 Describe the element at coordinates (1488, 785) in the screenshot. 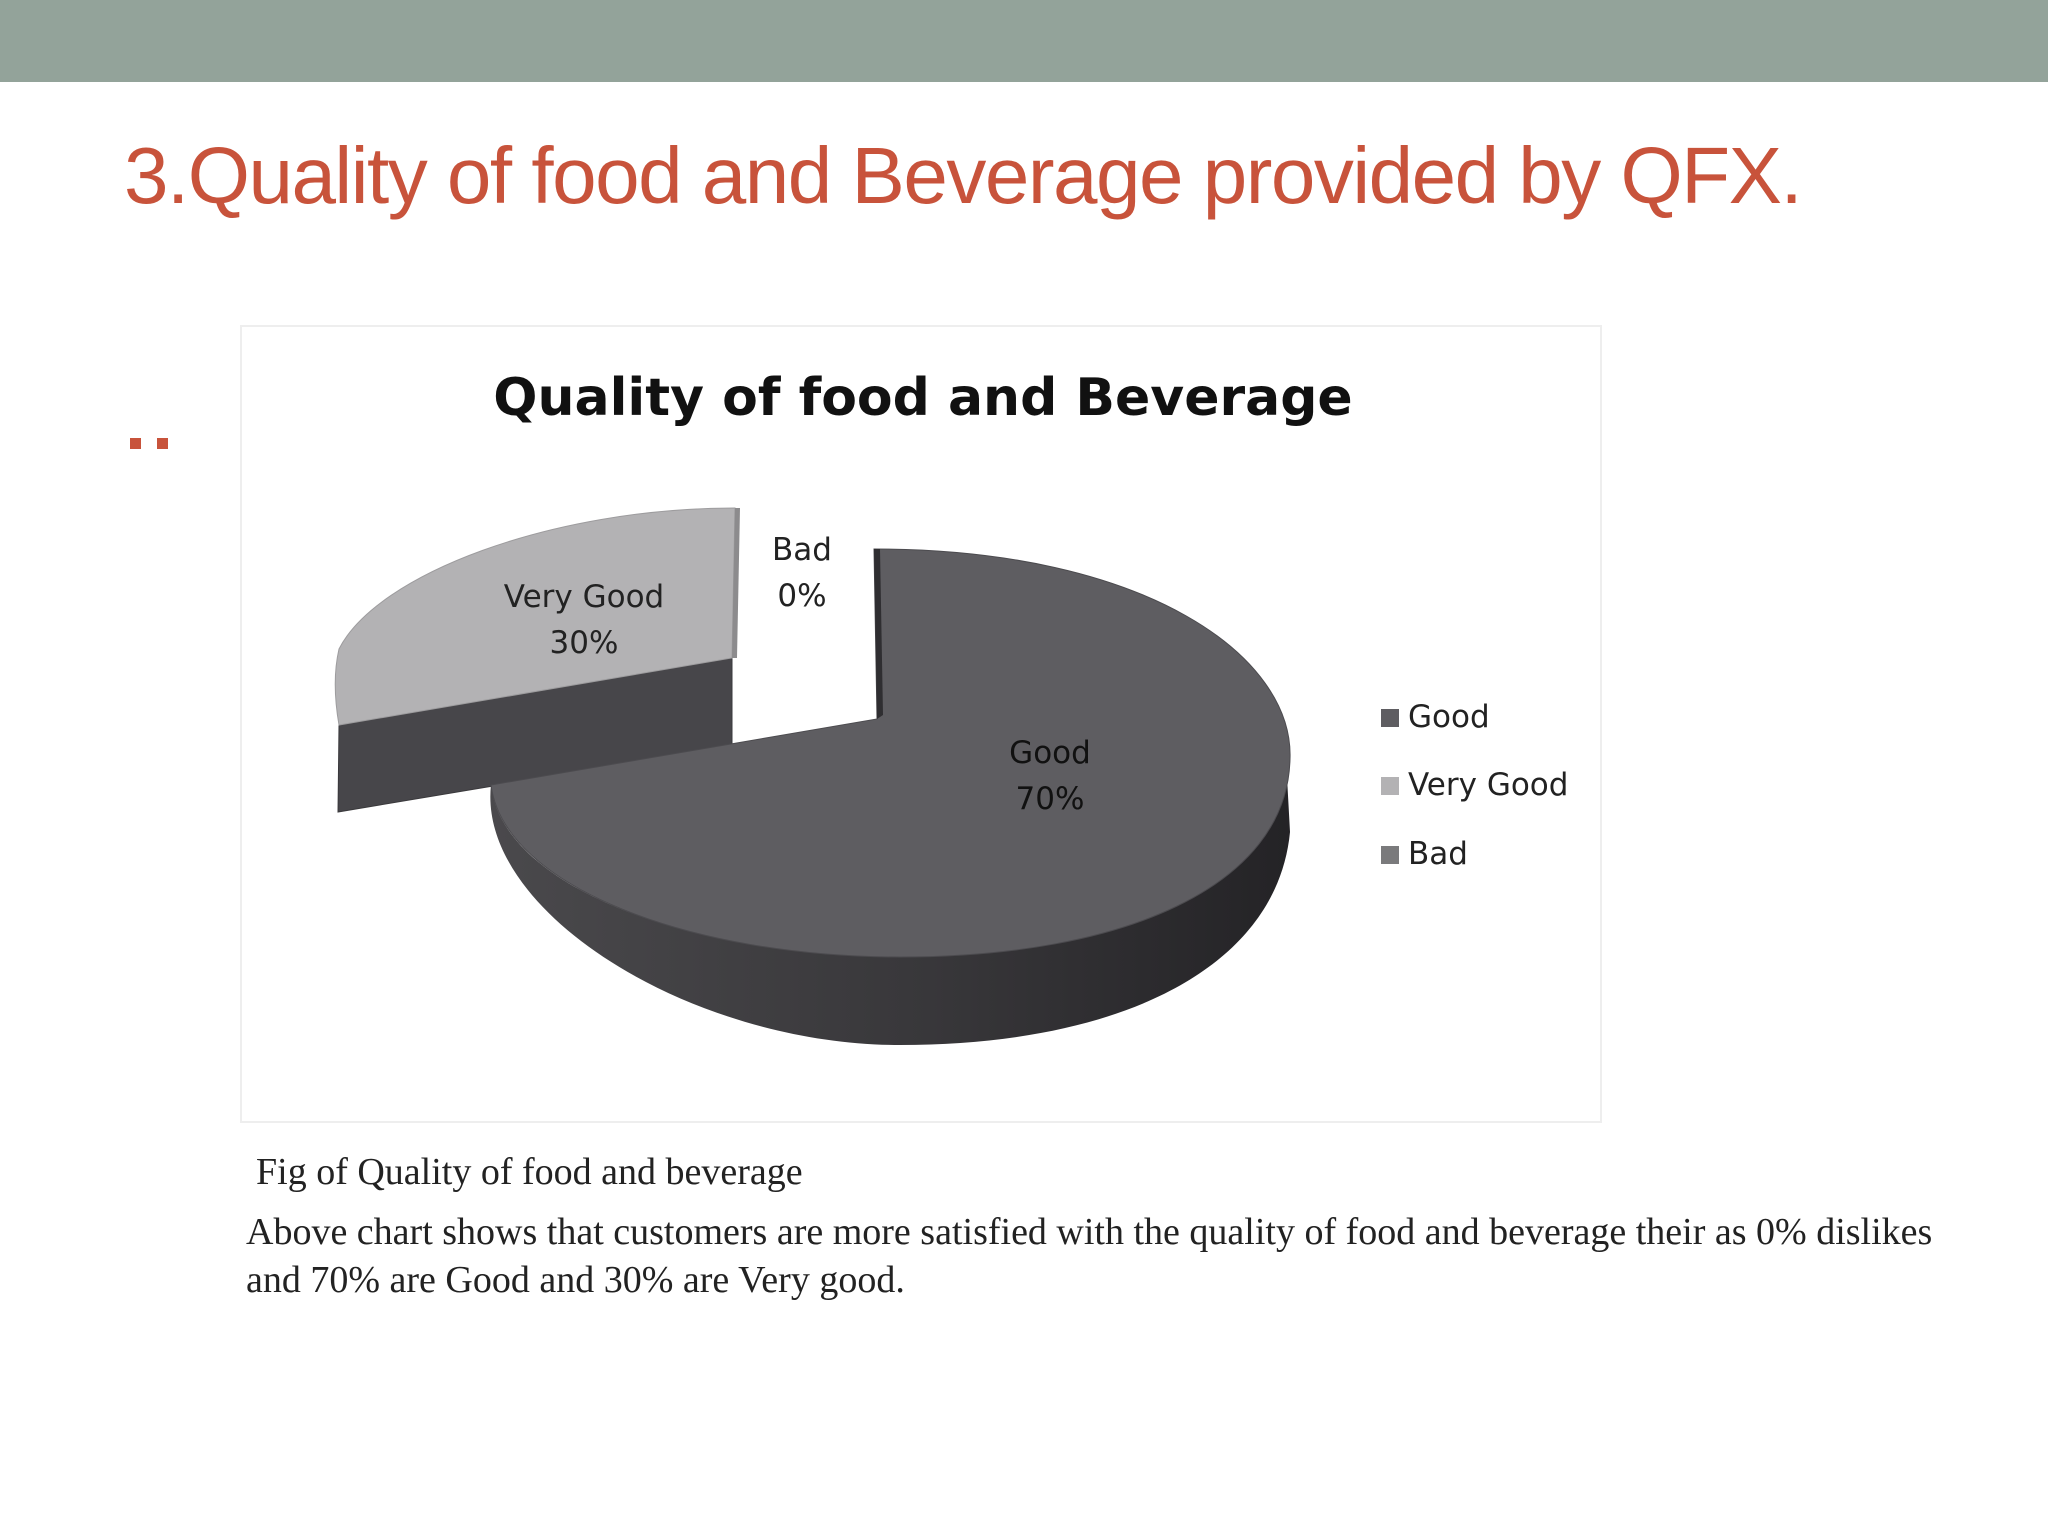

I see `legend-label-very-good: Very Good` at that location.